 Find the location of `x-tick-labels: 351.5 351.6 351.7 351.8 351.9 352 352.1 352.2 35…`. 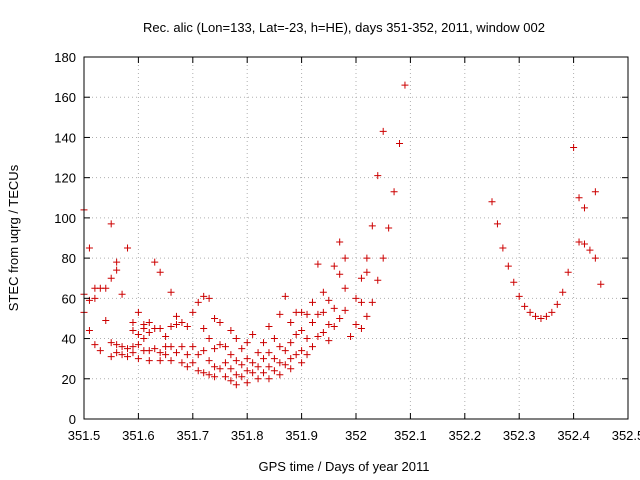

x-tick-labels: 351.5 351.6 351.7 351.8 351.9 352 352.1 352.2 35… is located at coordinates (354, 435).